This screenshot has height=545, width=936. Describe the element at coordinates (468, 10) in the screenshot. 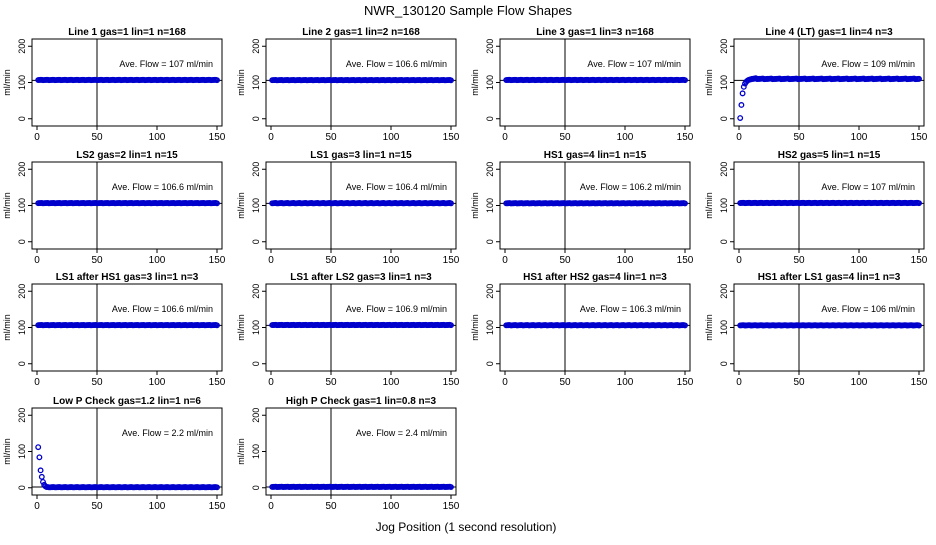

I see `figure-title: NWR_130120 Sample Flow Shapes` at that location.